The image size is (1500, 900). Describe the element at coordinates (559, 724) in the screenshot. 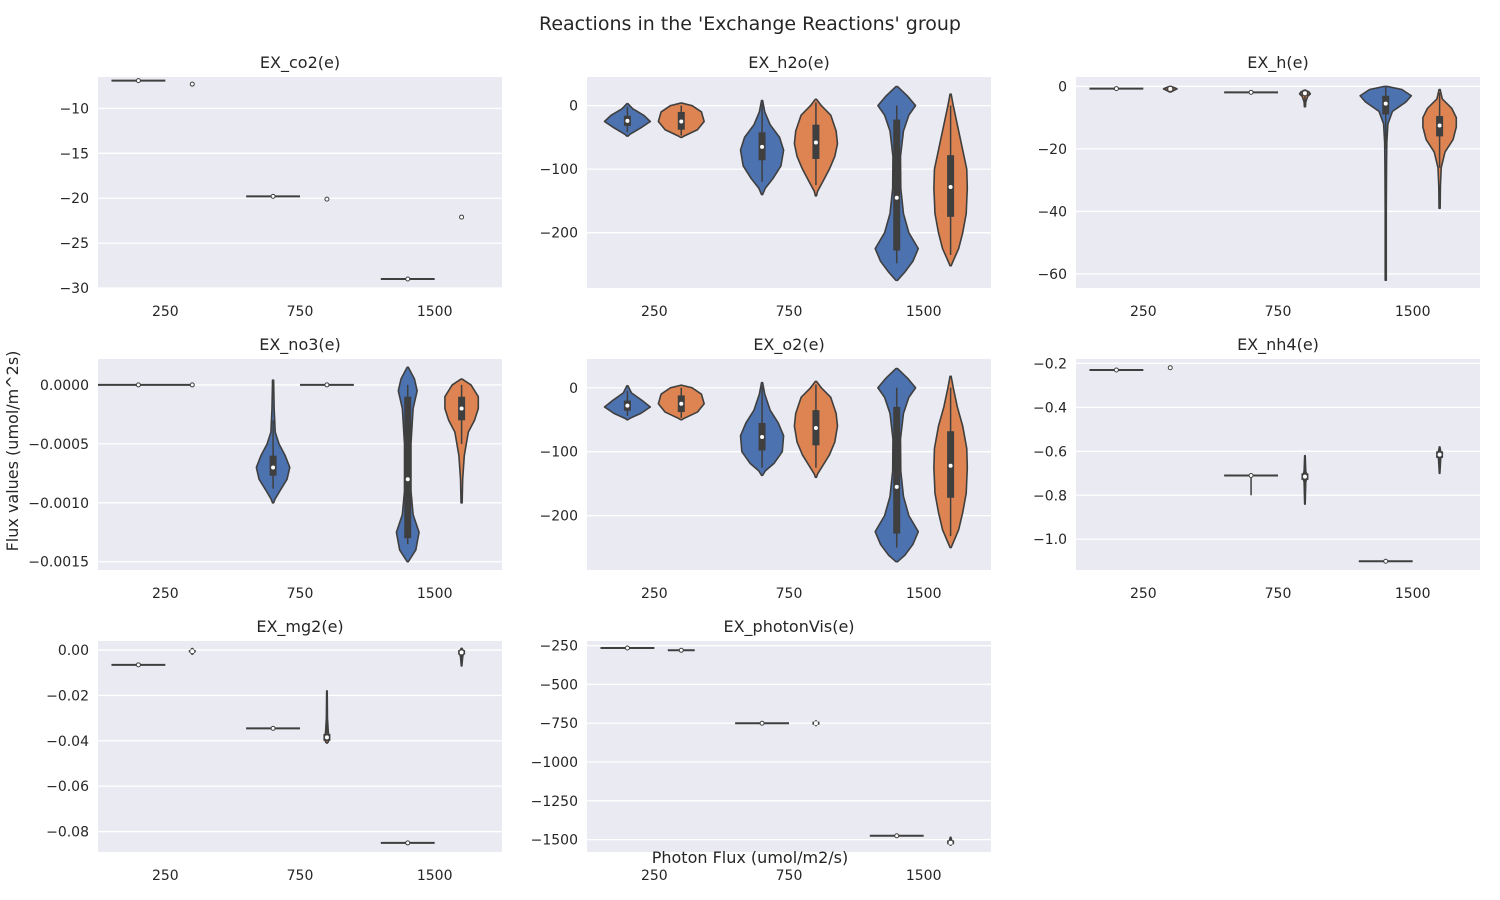

I see `y-tick-label: −750` at that location.